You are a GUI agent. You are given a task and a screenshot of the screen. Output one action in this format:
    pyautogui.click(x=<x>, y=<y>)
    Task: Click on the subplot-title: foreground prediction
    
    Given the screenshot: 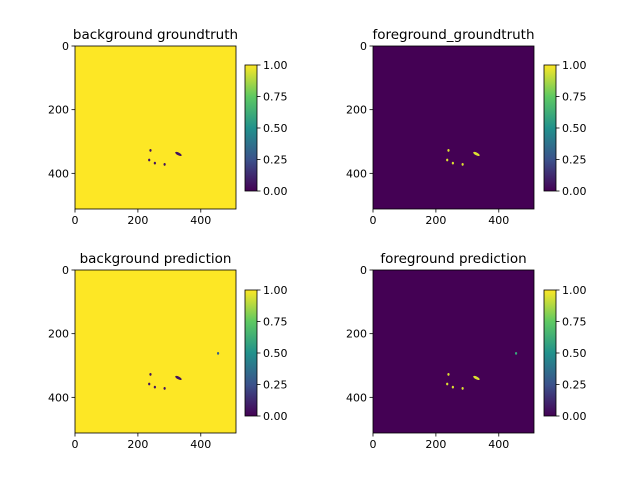 What is the action you would take?
    pyautogui.click(x=453, y=259)
    